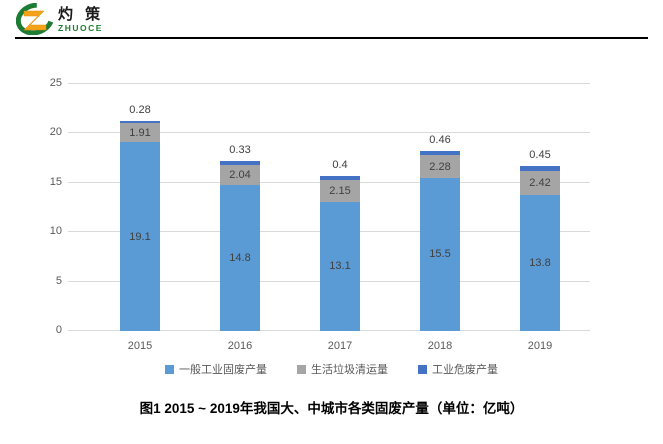  I want to click on zhuoce-logo-icon, so click(35, 19).